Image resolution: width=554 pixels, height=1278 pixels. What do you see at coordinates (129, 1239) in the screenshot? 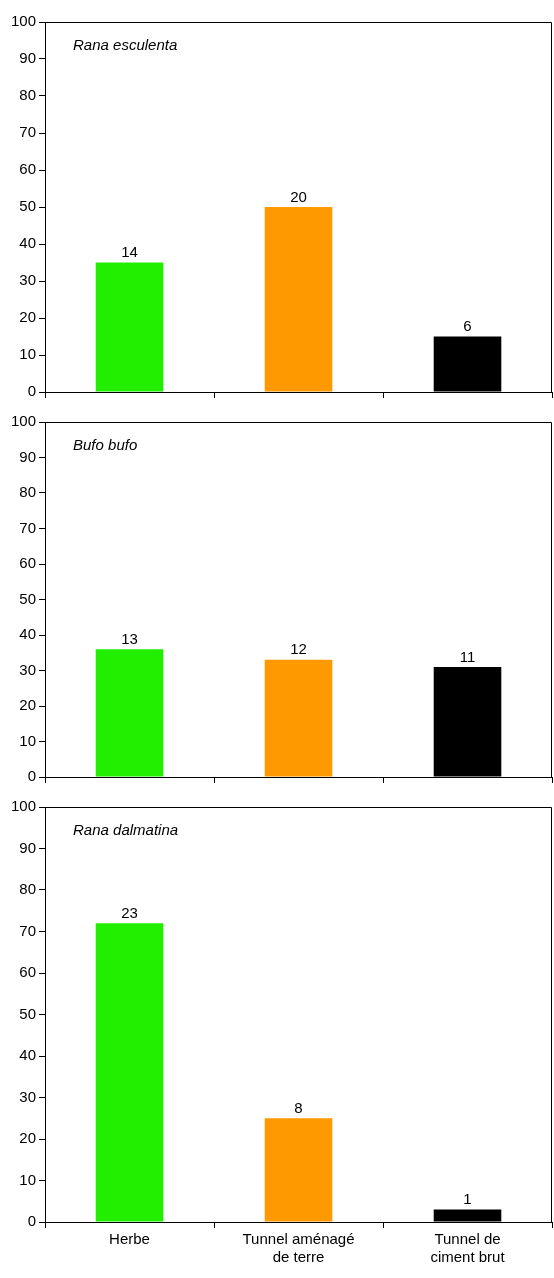
I see `x-tick-label: Herbe` at bounding box center [129, 1239].